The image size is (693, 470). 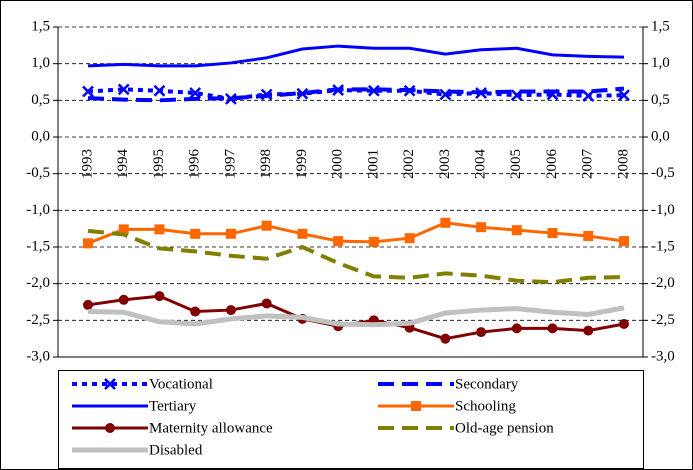 What do you see at coordinates (663, 246) in the screenshot?
I see `y2-tick-label: -1,5` at bounding box center [663, 246].